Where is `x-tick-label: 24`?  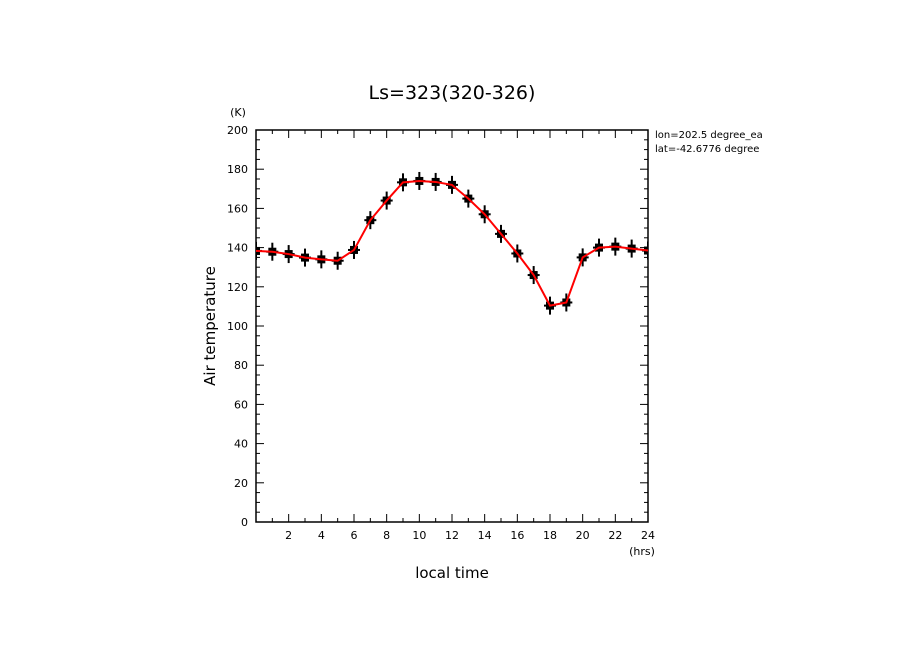
x-tick-label: 24 is located at coordinates (648, 535).